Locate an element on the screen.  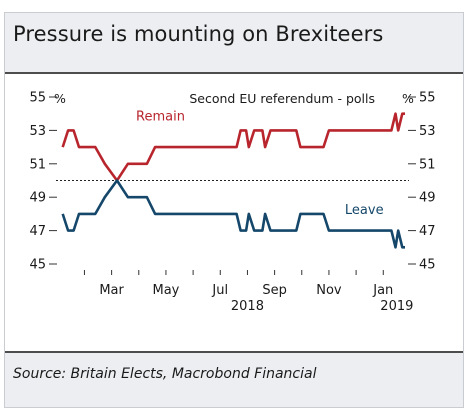
y-tick-label-left: 45 is located at coordinates (37, 265).